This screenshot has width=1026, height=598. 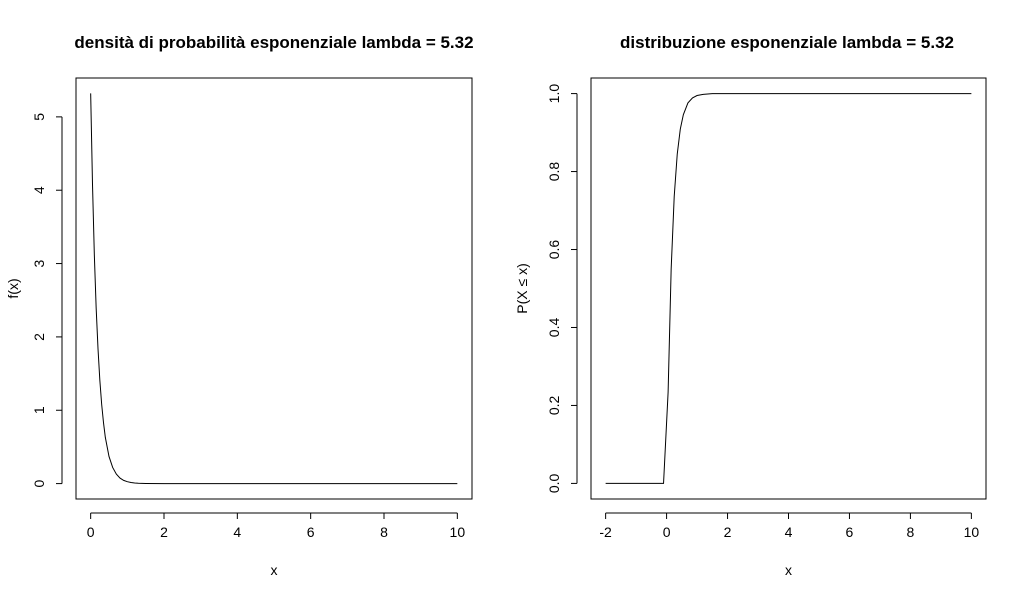 I want to click on chart-title: distribuzione esponenziale lambda = 5.32, so click(x=787, y=42).